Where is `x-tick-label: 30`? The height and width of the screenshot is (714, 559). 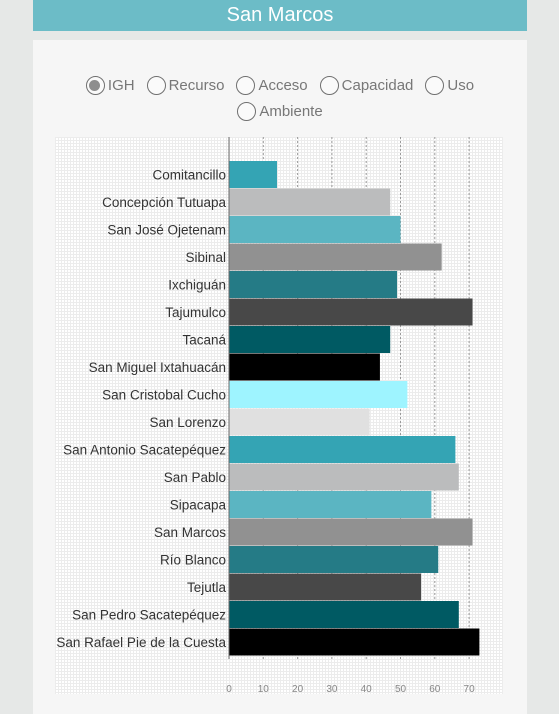 x-tick-label: 30 is located at coordinates (332, 689).